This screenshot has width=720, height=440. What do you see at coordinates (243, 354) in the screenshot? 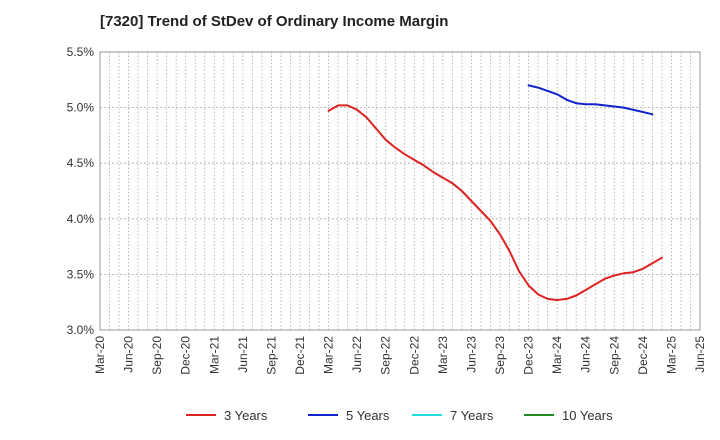
I see `x-tick-label: Jun-21` at bounding box center [243, 354].